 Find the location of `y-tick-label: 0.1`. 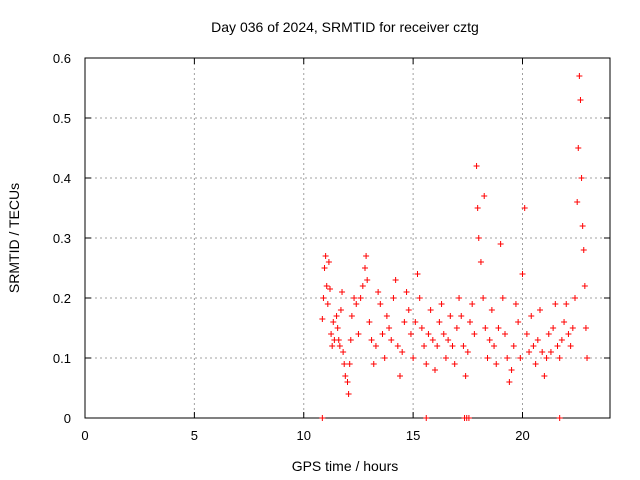

y-tick-label: 0.1 is located at coordinates (62, 358).